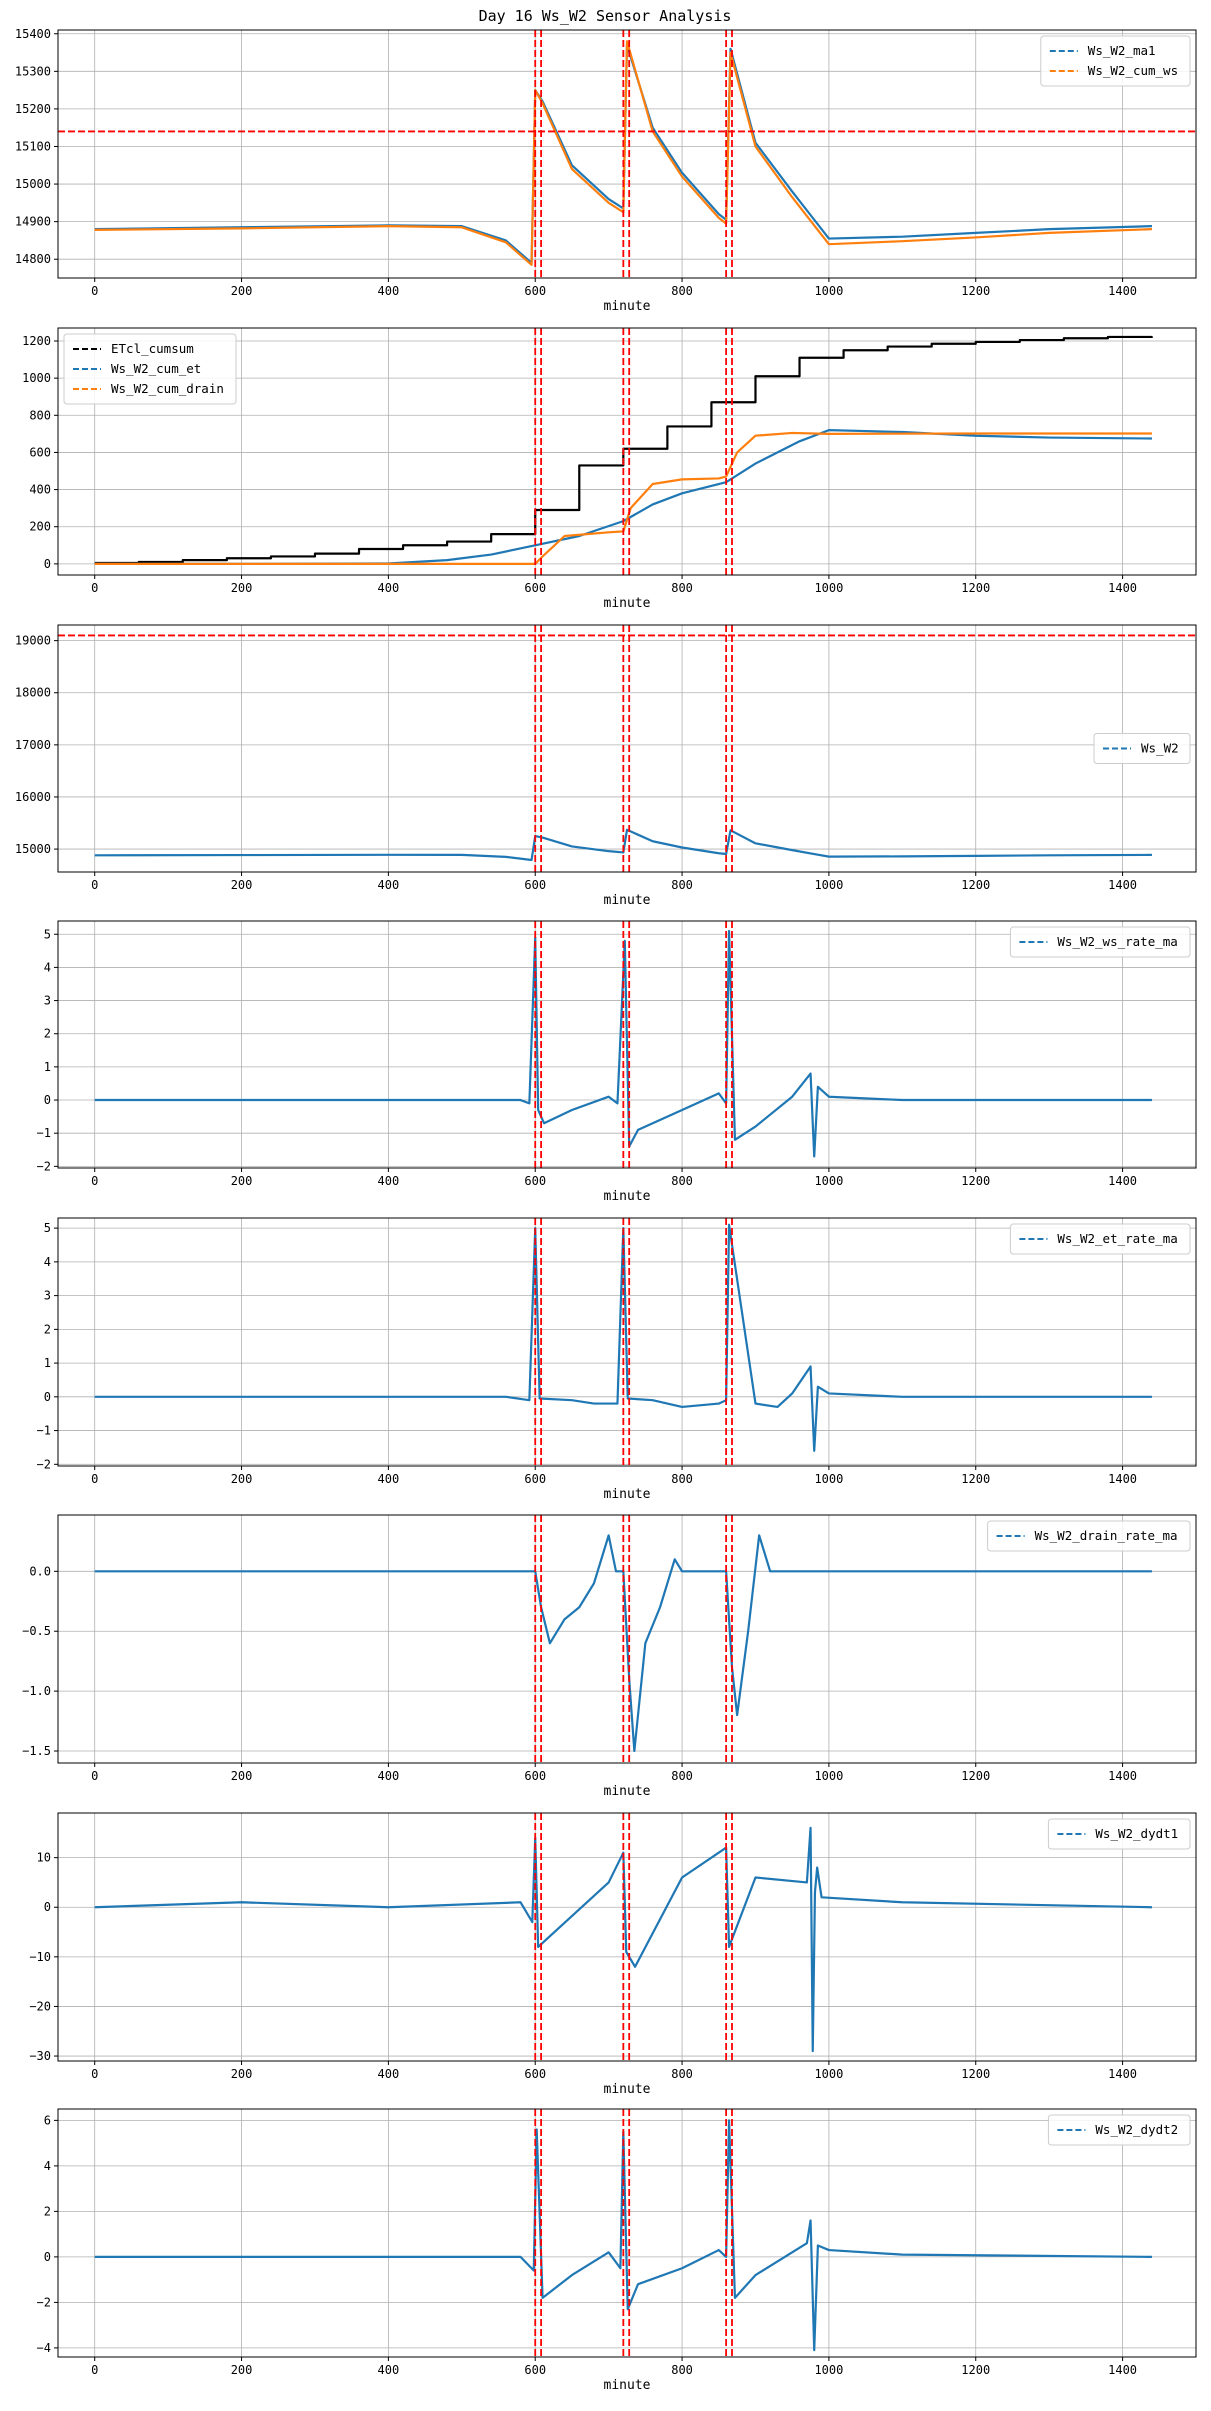 The height and width of the screenshot is (2411, 1211). What do you see at coordinates (1117, 1238) in the screenshot?
I see `legend-label: Ws_W2_et_rate_ma` at bounding box center [1117, 1238].